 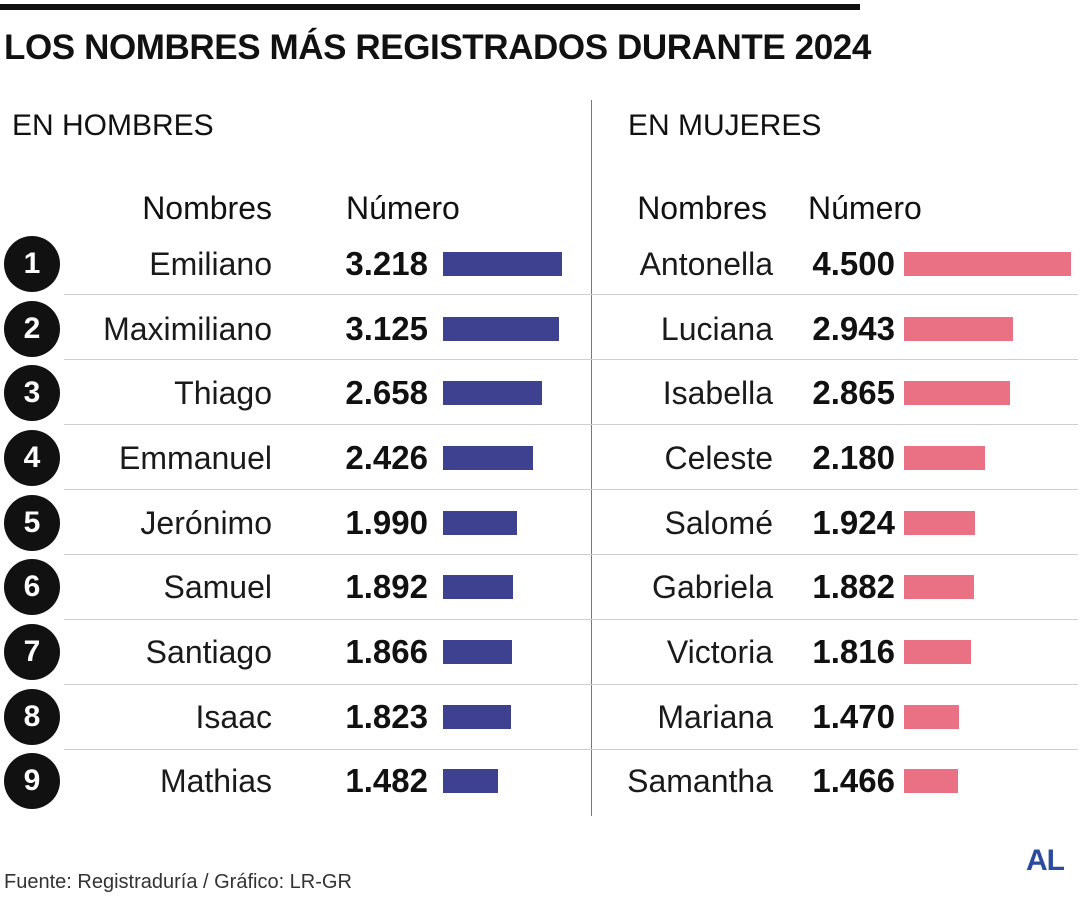 I want to click on page-title: LOS NOMBRES MÁS REGISTRADOS DURANTE 2024, so click(x=437, y=47).